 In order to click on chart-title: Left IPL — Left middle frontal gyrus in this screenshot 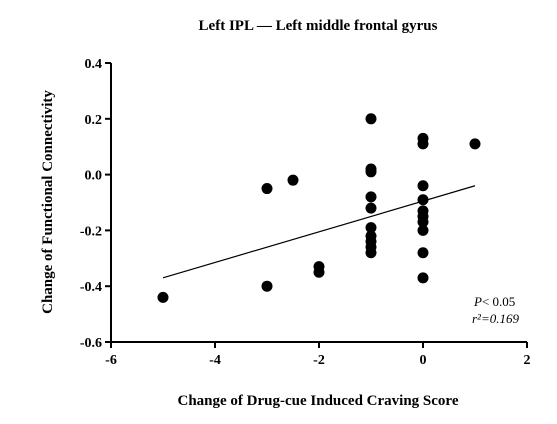, I will do `click(318, 26)`.